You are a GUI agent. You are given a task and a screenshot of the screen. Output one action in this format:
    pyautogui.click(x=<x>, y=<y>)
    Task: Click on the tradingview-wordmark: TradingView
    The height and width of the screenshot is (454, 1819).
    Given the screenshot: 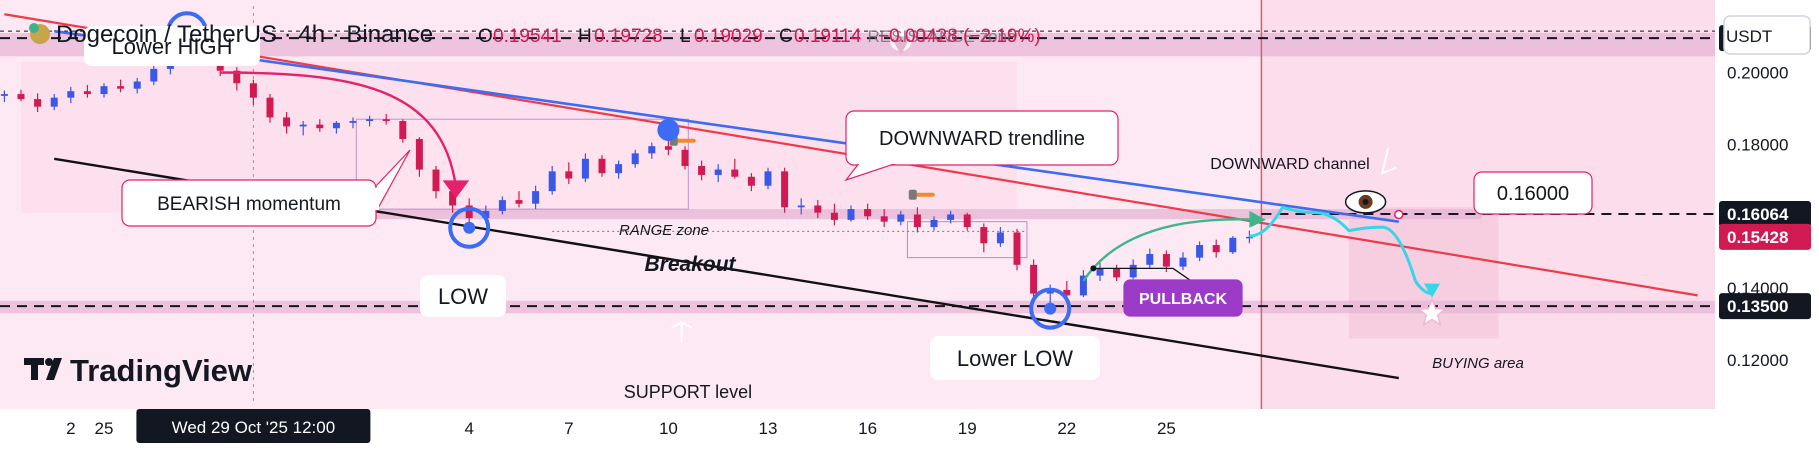 What is the action you would take?
    pyautogui.click(x=161, y=370)
    